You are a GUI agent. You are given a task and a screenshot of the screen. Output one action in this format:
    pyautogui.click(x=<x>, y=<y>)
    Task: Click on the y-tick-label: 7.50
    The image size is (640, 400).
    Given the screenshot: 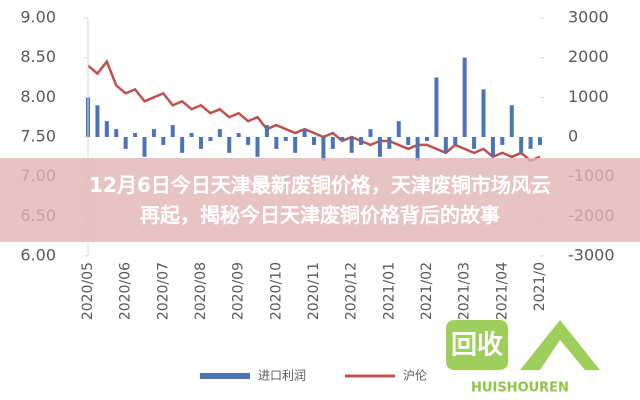 What is the action you would take?
    pyautogui.click(x=38, y=136)
    